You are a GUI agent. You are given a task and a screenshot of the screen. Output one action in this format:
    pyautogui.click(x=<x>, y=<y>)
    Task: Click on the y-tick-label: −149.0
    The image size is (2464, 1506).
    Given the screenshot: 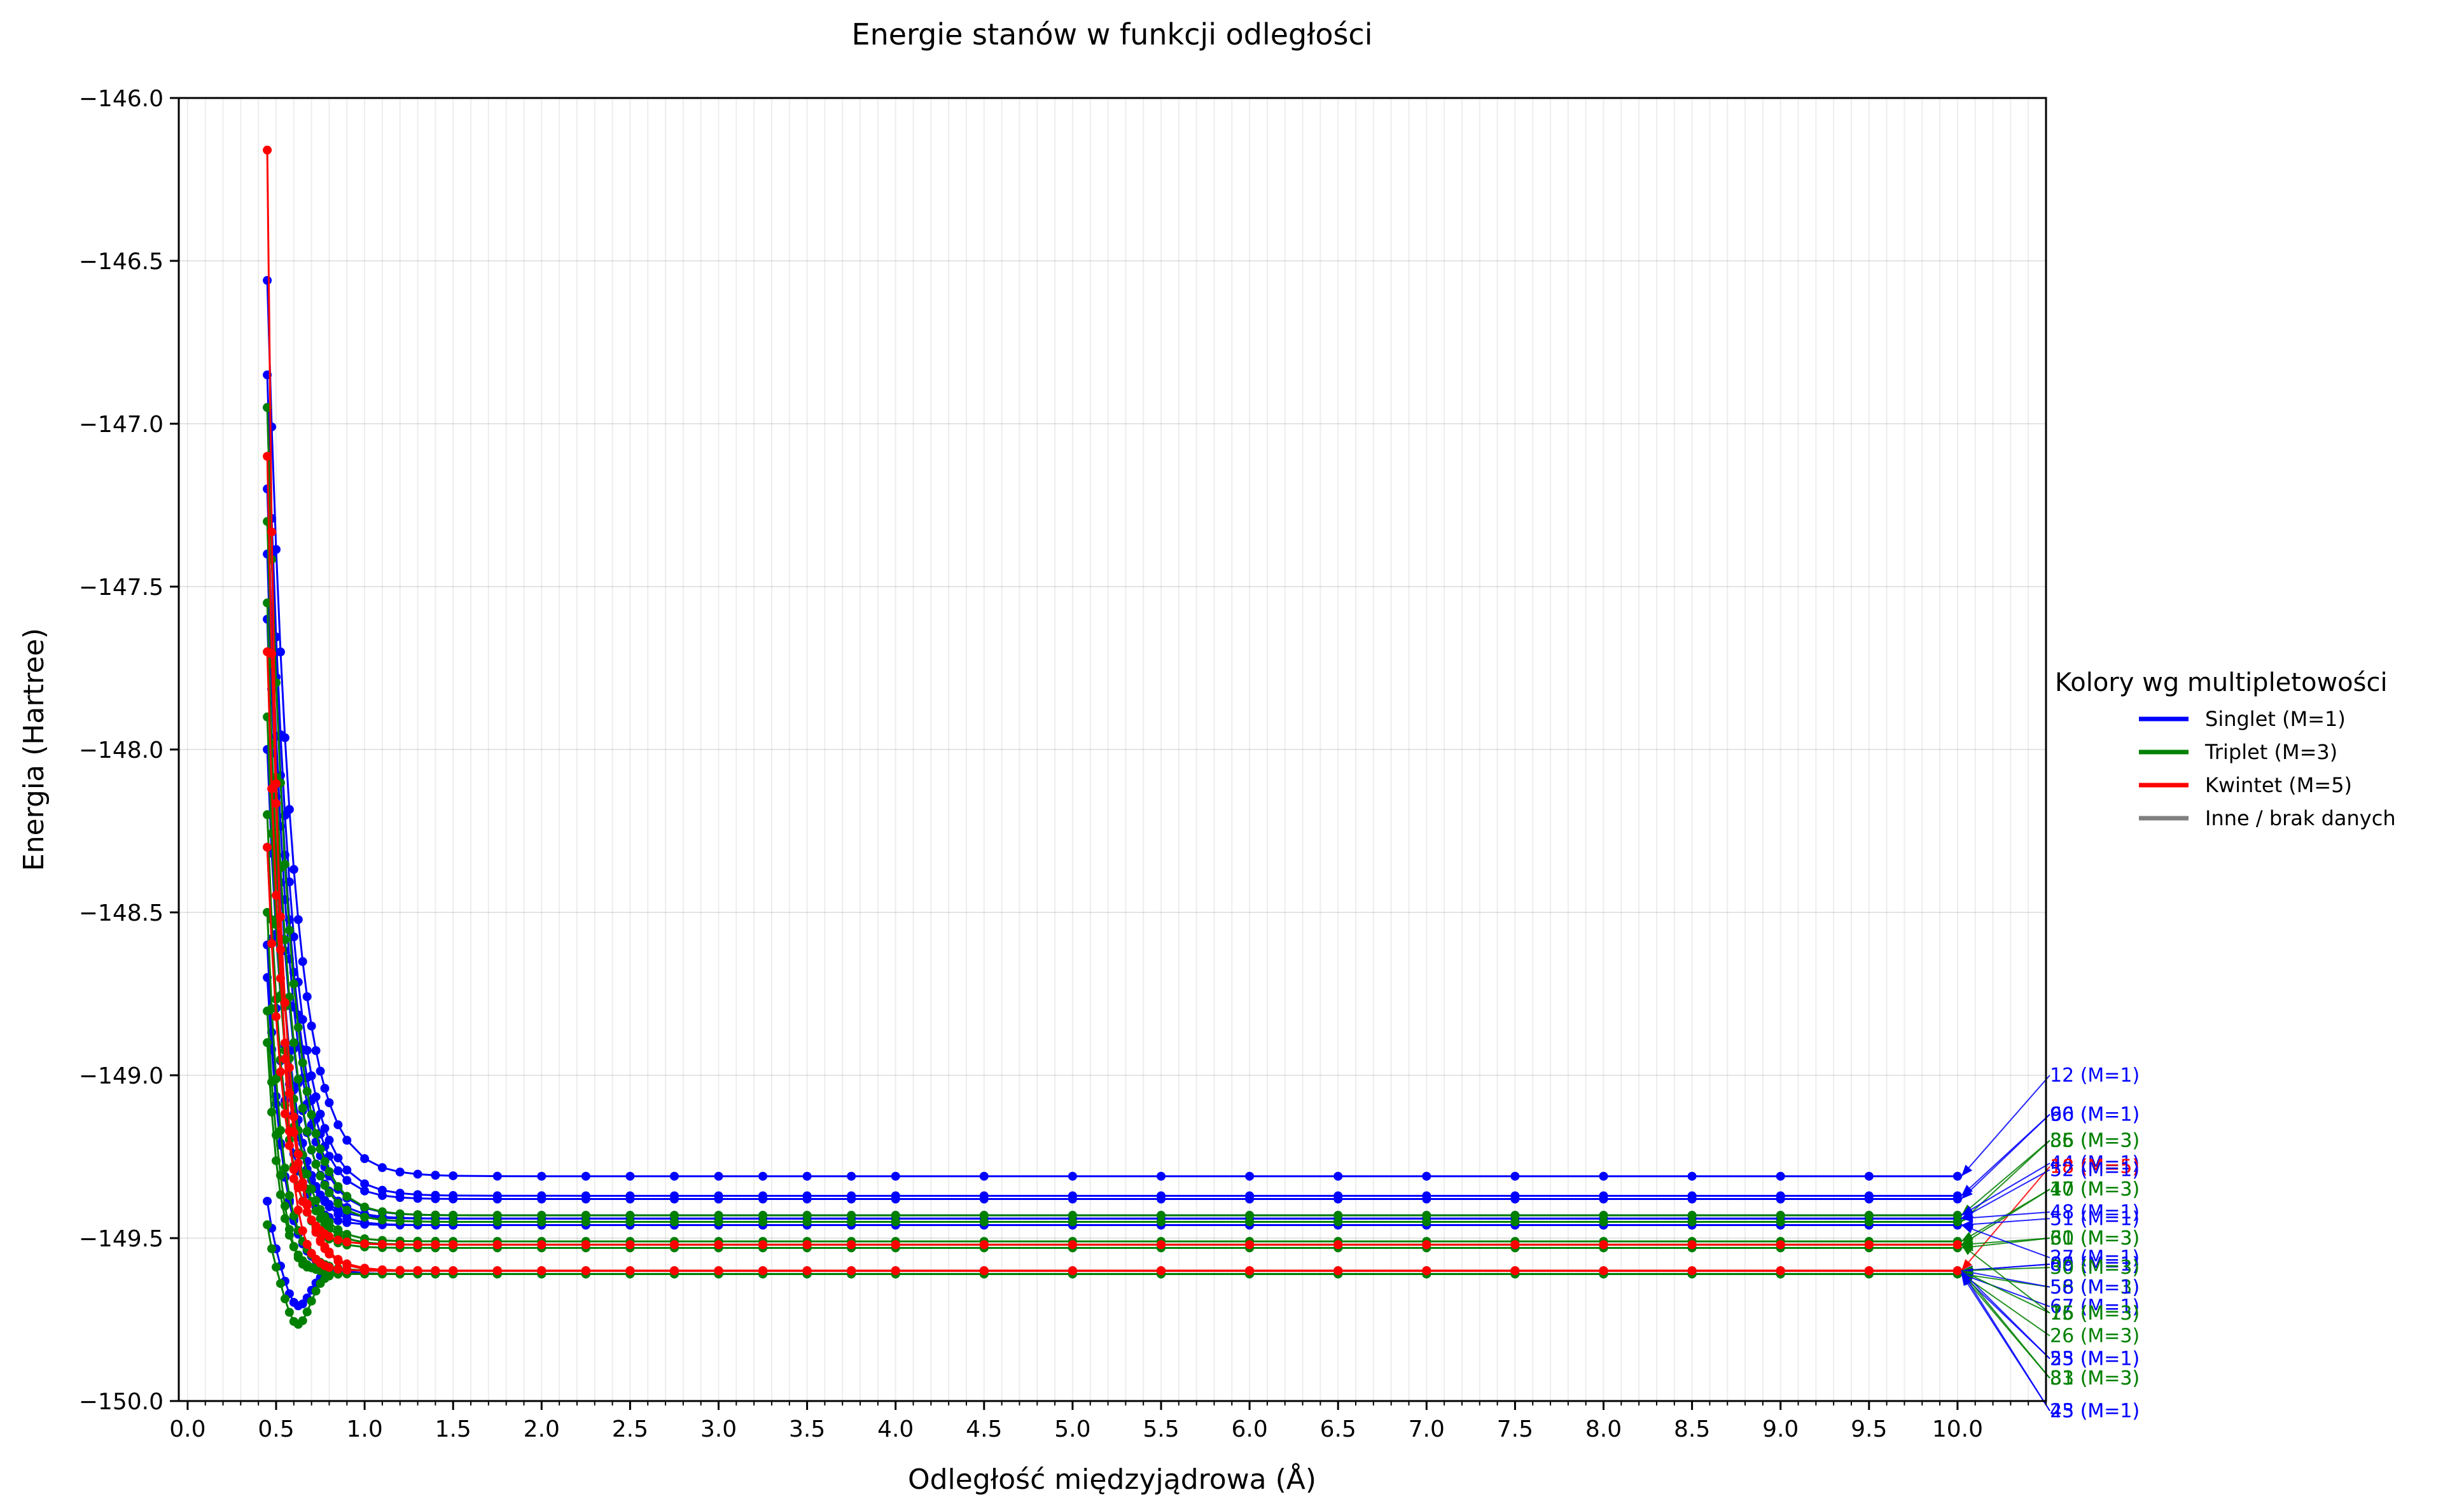 What is the action you would take?
    pyautogui.click(x=121, y=1076)
    